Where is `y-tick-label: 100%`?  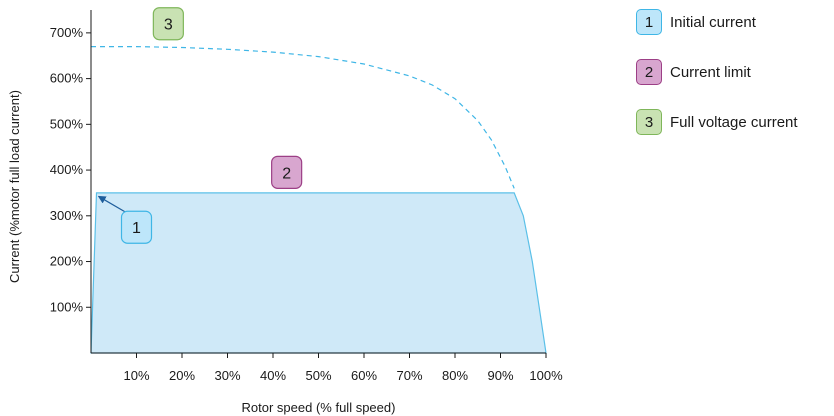
y-tick-label: 100% is located at coordinates (67, 306).